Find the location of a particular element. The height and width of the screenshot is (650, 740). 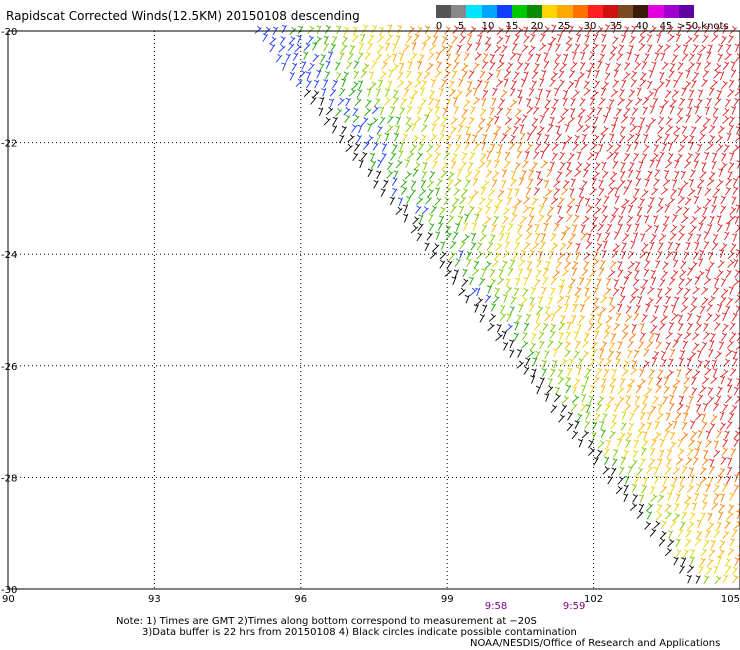

legend-swatch is located at coordinates (595, 11).